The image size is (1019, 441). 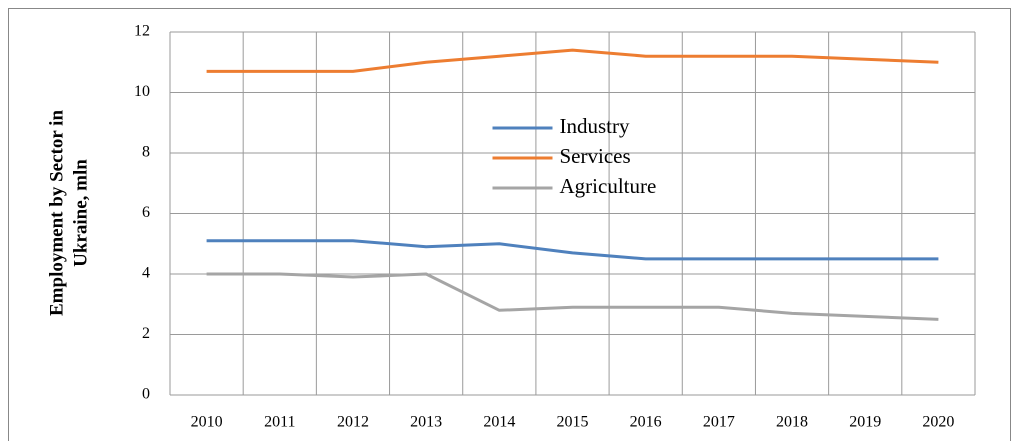 I want to click on x-tick-label: 2020, so click(x=938, y=422).